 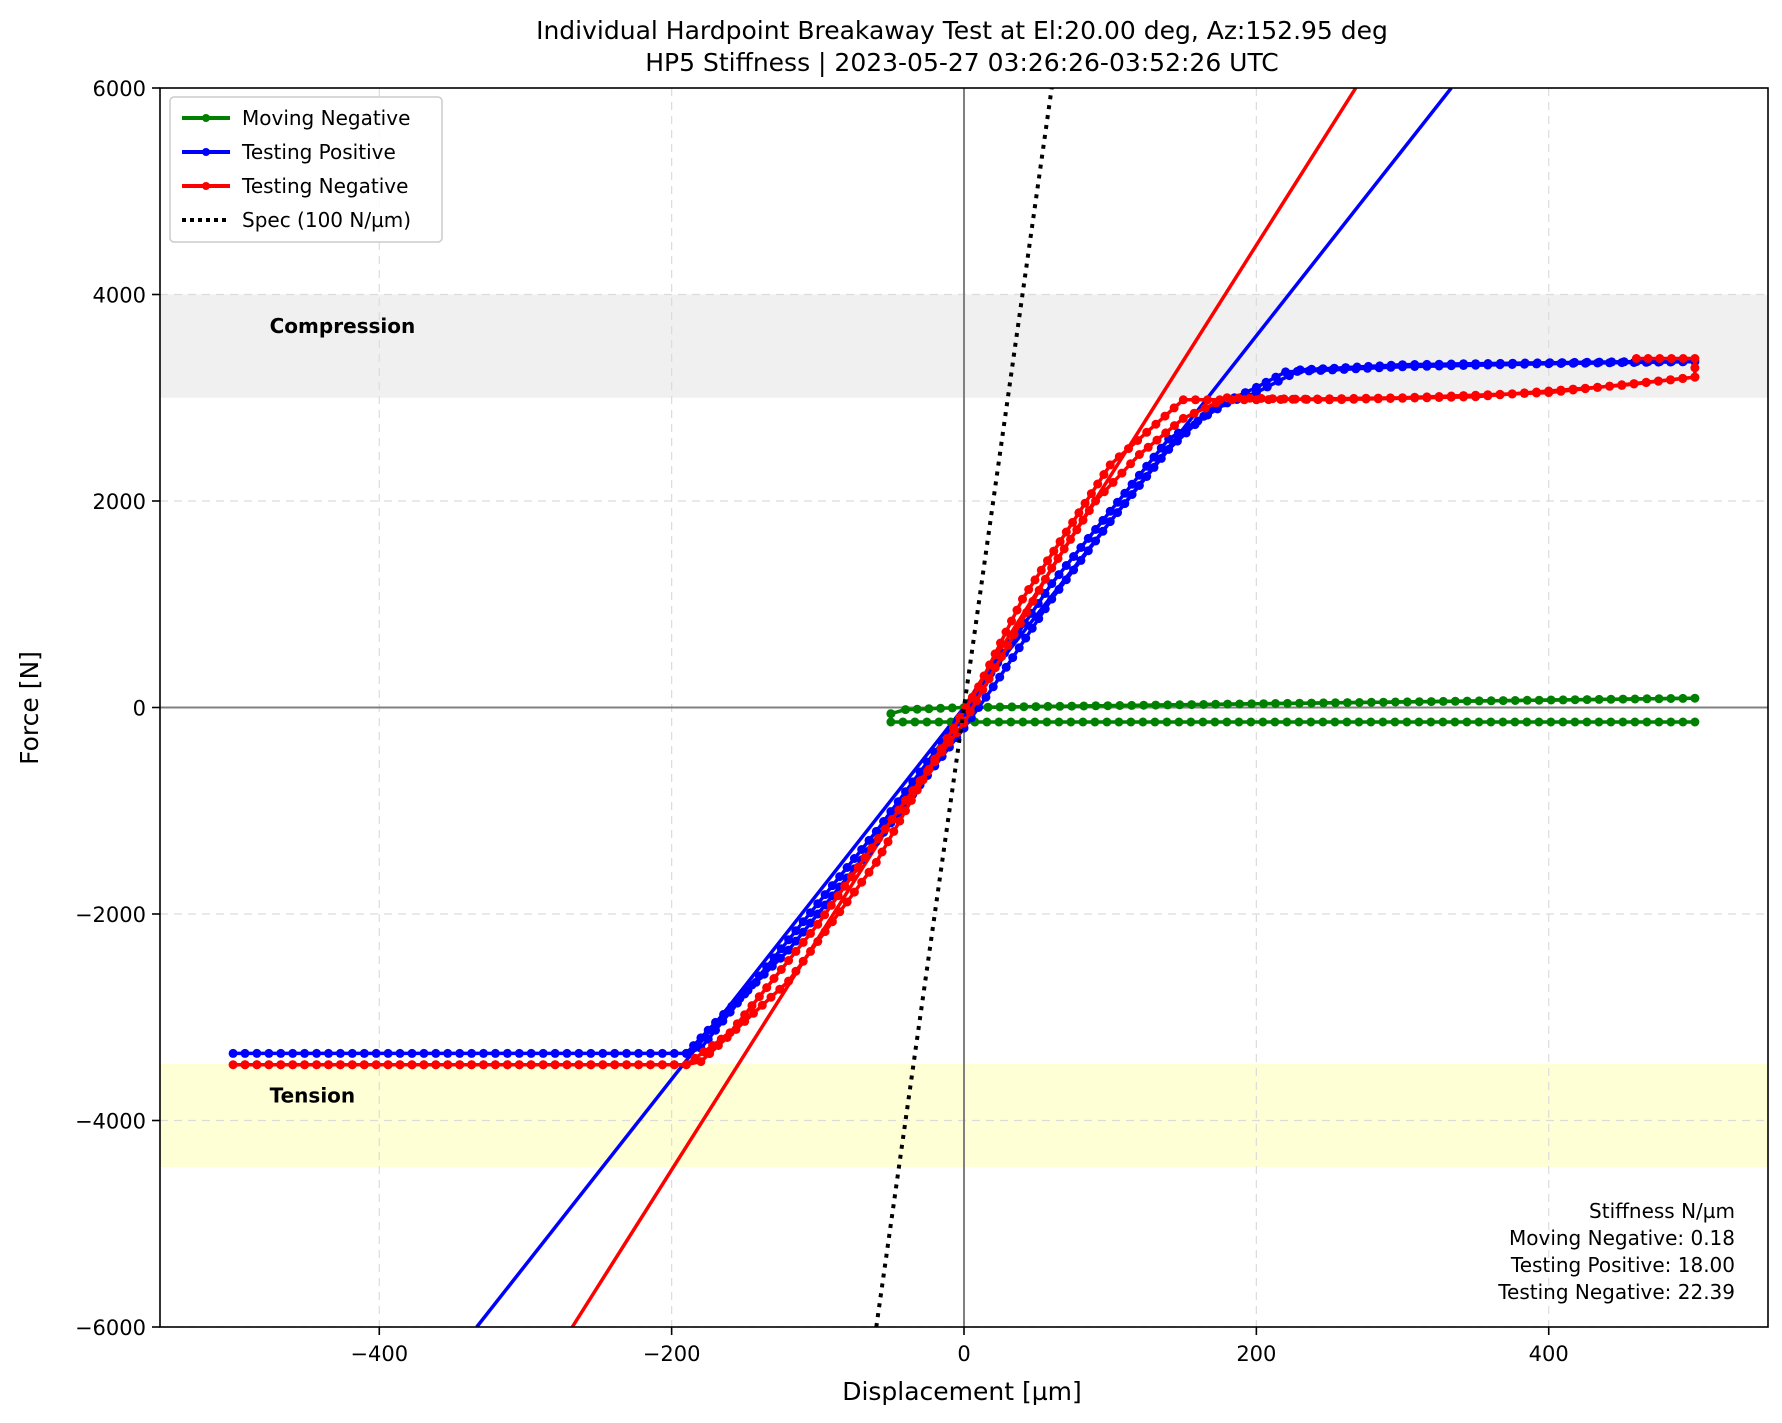 I want to click on x-tick-label: 400, so click(x=1549, y=1354).